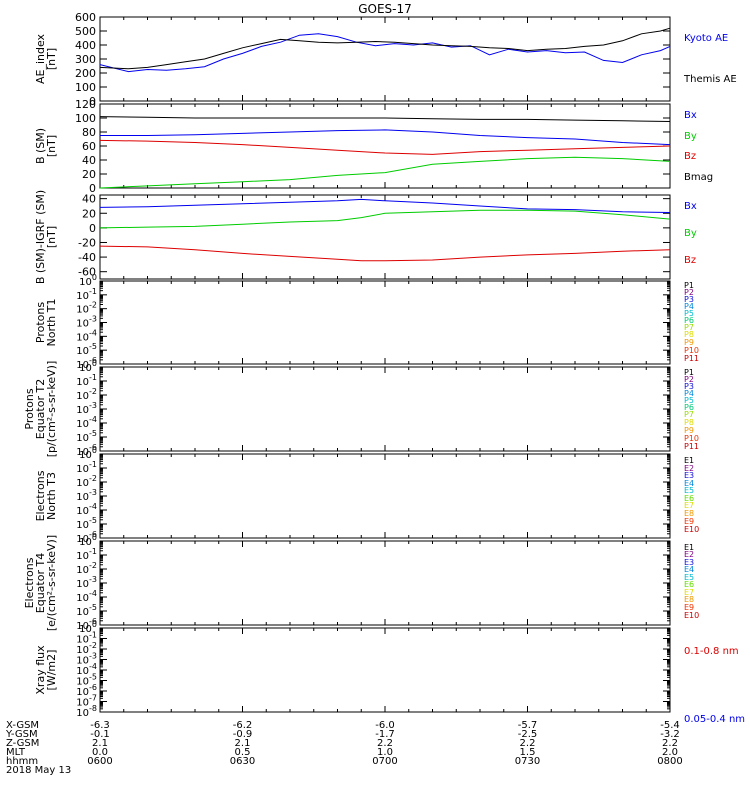 This screenshot has width=750, height=800. What do you see at coordinates (29, 582) in the screenshot?
I see `y-axis-label: Electrons` at bounding box center [29, 582].